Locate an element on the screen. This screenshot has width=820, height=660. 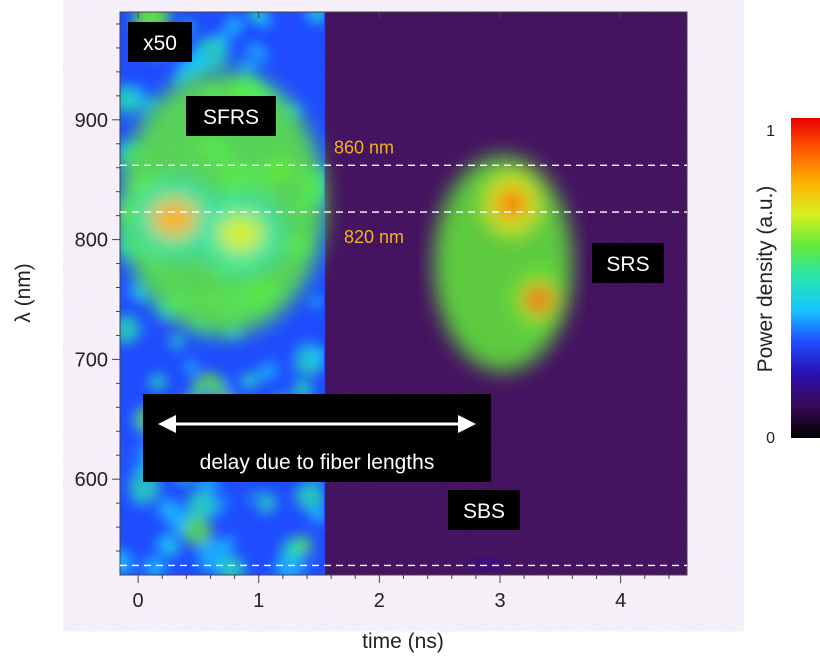
y-tick-label: 600 is located at coordinates (91, 480).